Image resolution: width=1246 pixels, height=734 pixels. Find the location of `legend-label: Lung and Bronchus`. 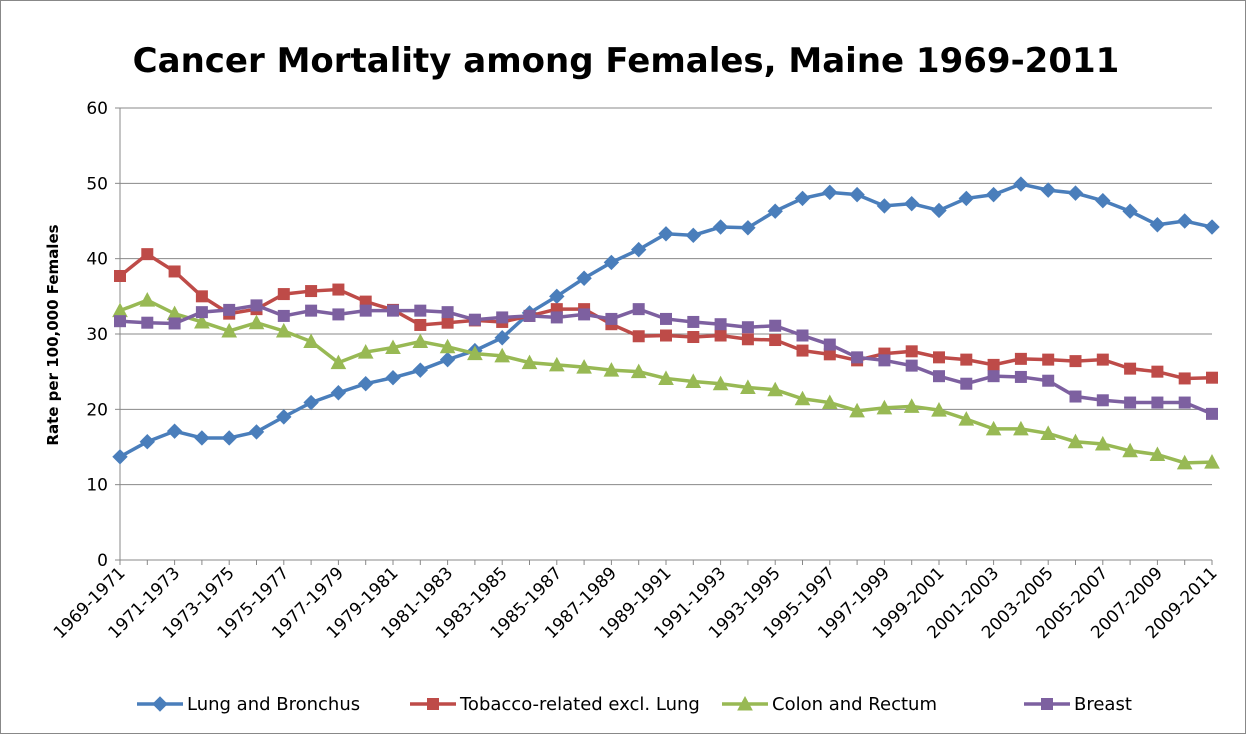

legend-label: Lung and Bronchus is located at coordinates (273, 704).